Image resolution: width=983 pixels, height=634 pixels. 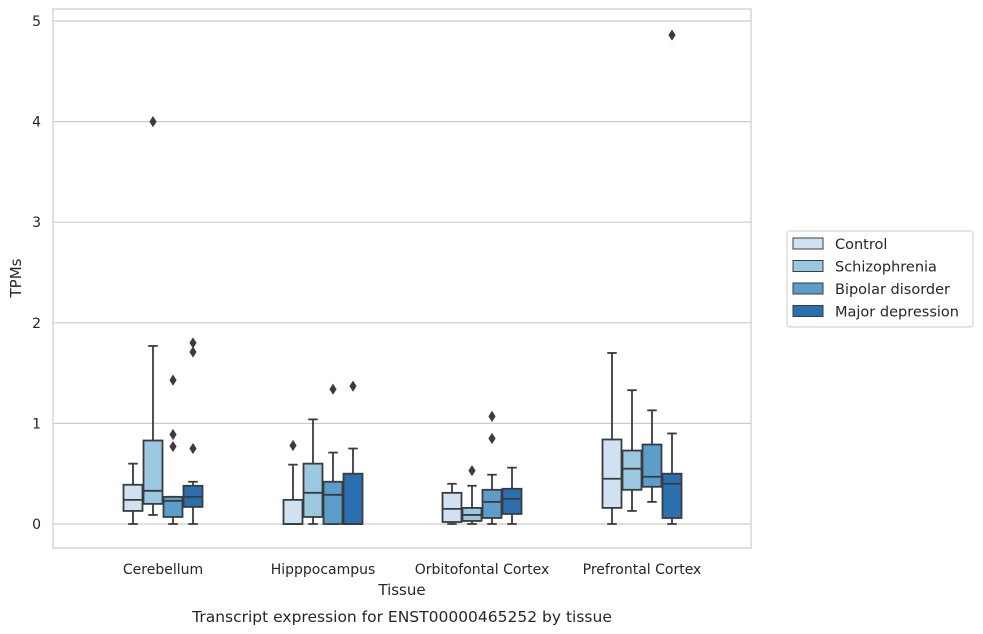 What do you see at coordinates (482, 570) in the screenshot?
I see `x-tick-label: Orbitofontal Cortex` at bounding box center [482, 570].